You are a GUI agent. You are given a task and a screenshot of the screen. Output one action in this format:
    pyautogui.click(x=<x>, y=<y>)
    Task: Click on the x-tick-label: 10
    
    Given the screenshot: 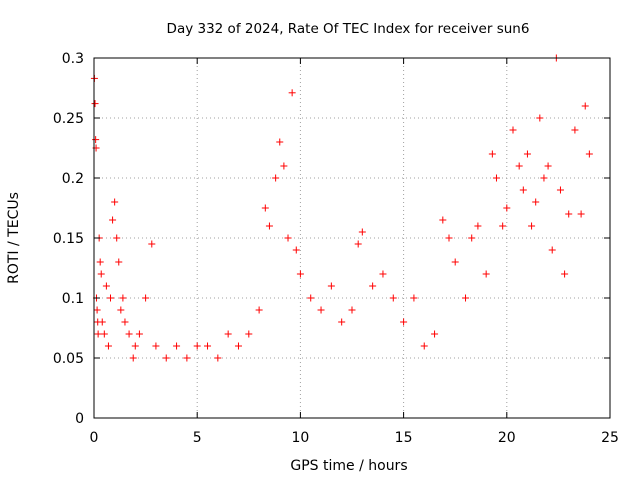 What is the action you would take?
    pyautogui.click(x=300, y=438)
    